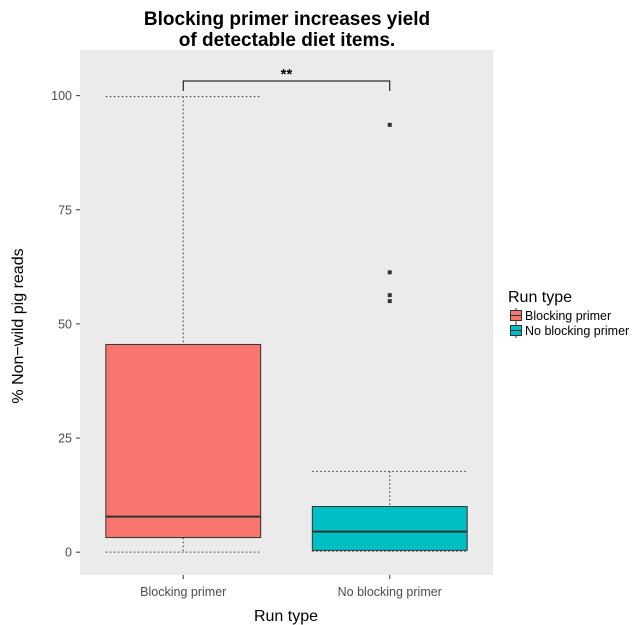 This screenshot has height=625, width=641. Describe the element at coordinates (61, 96) in the screenshot. I see `y-tick-label: 100` at that location.